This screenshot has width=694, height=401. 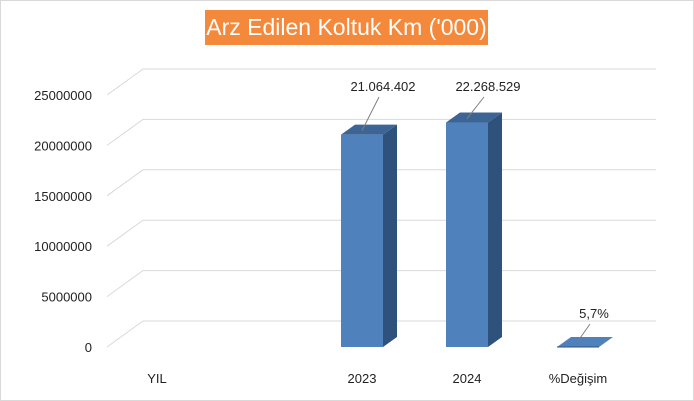 What do you see at coordinates (382, 86) in the screenshot?
I see `data-label: 21.064.402` at bounding box center [382, 86].